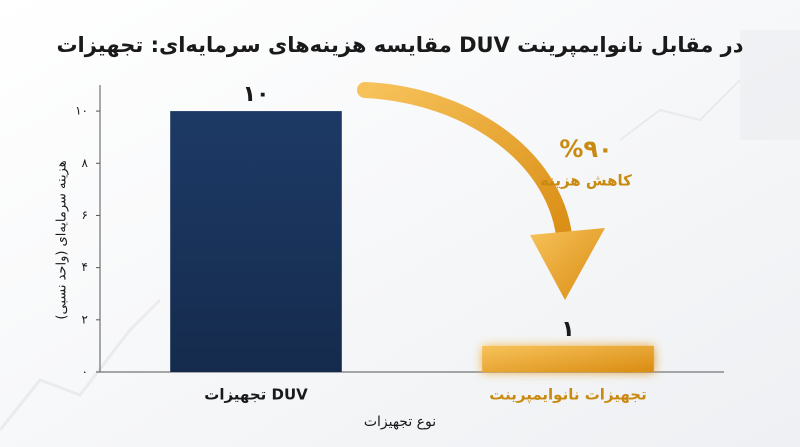 The image size is (800, 447). I want to click on y-tick-label: ۰, so click(85, 372).